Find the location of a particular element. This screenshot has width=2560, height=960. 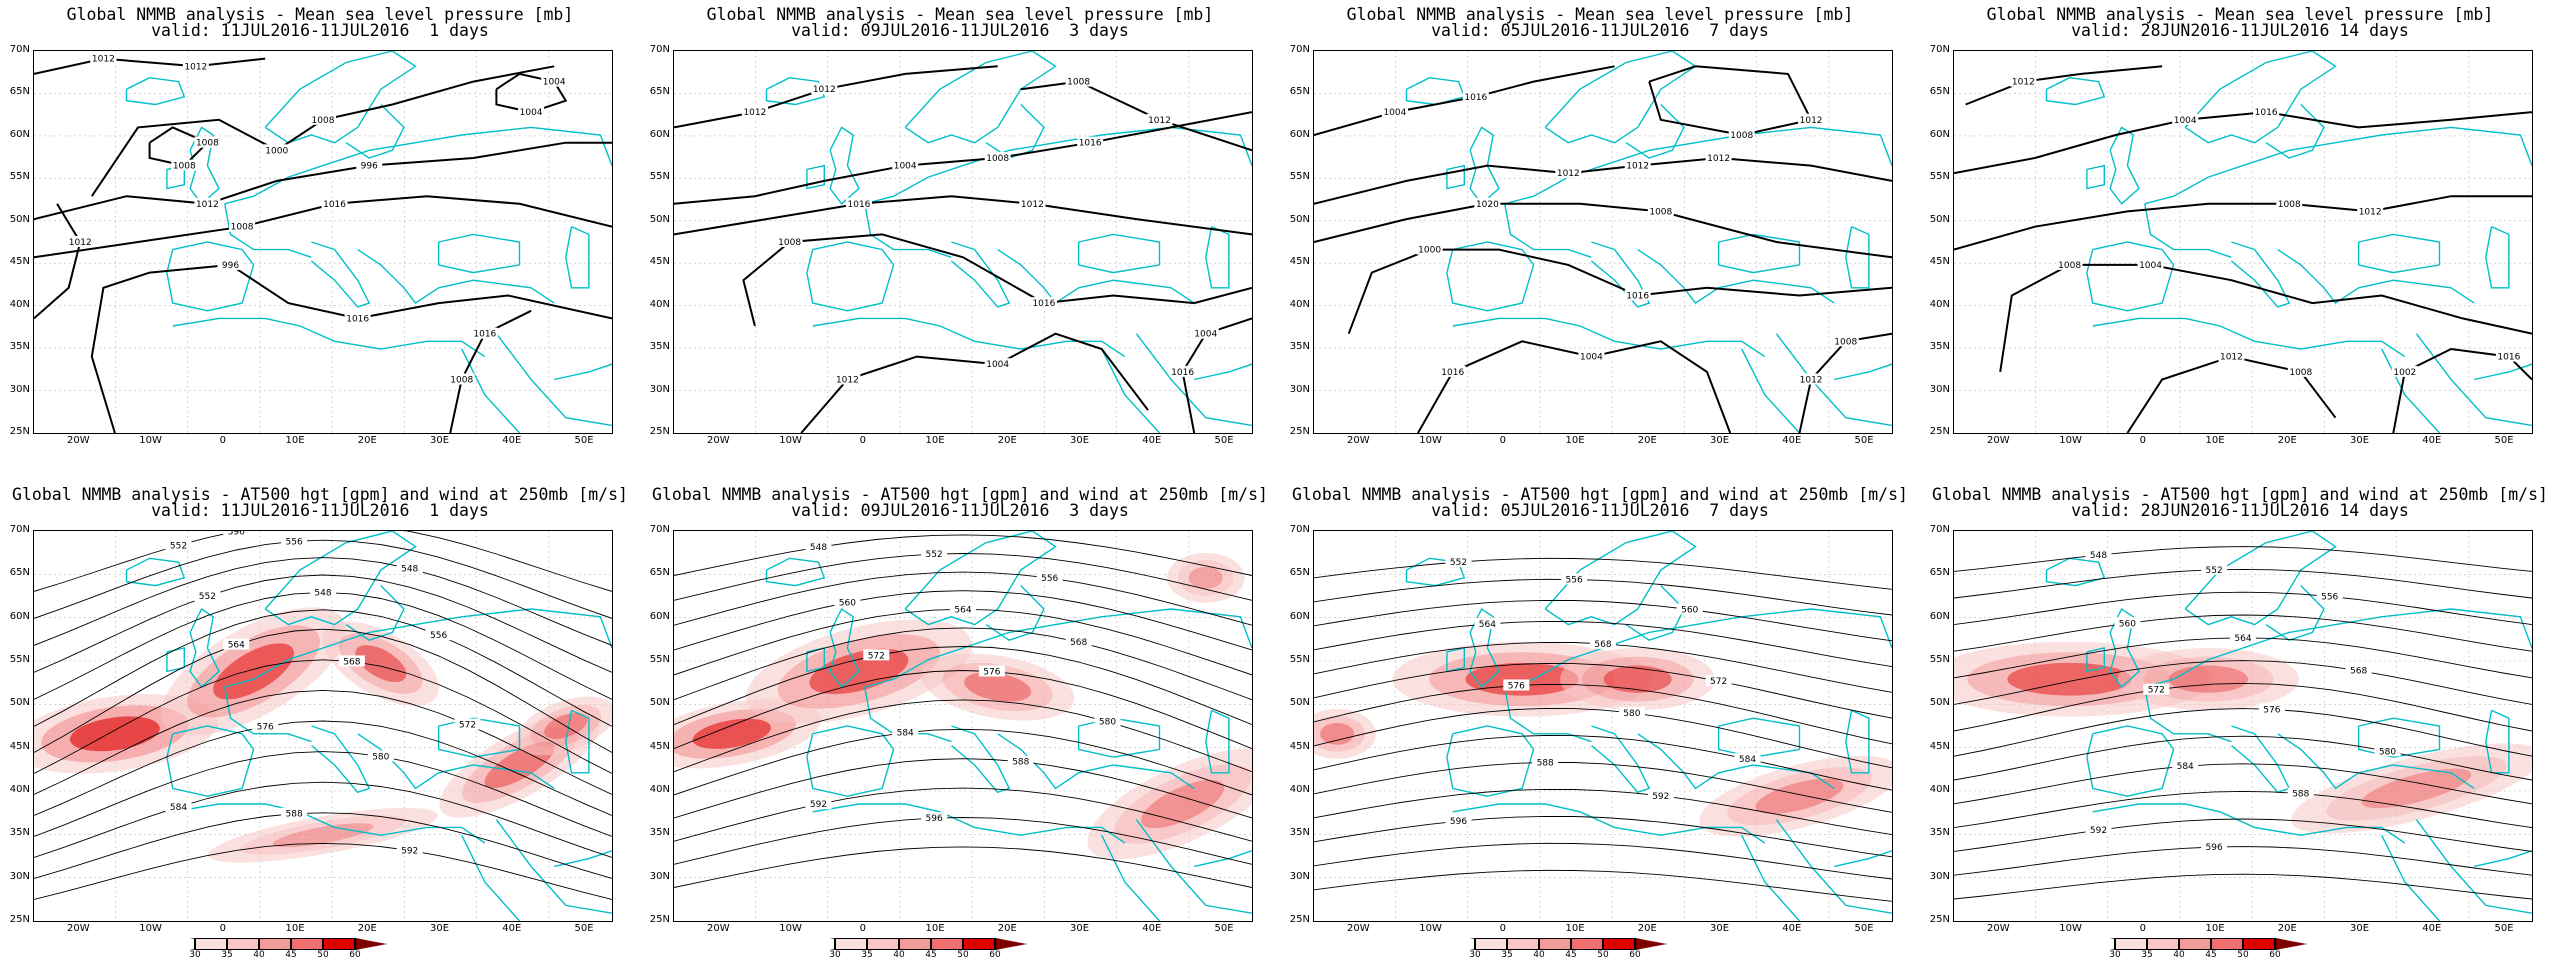

lat-label: 50N is located at coordinates (19, 219).